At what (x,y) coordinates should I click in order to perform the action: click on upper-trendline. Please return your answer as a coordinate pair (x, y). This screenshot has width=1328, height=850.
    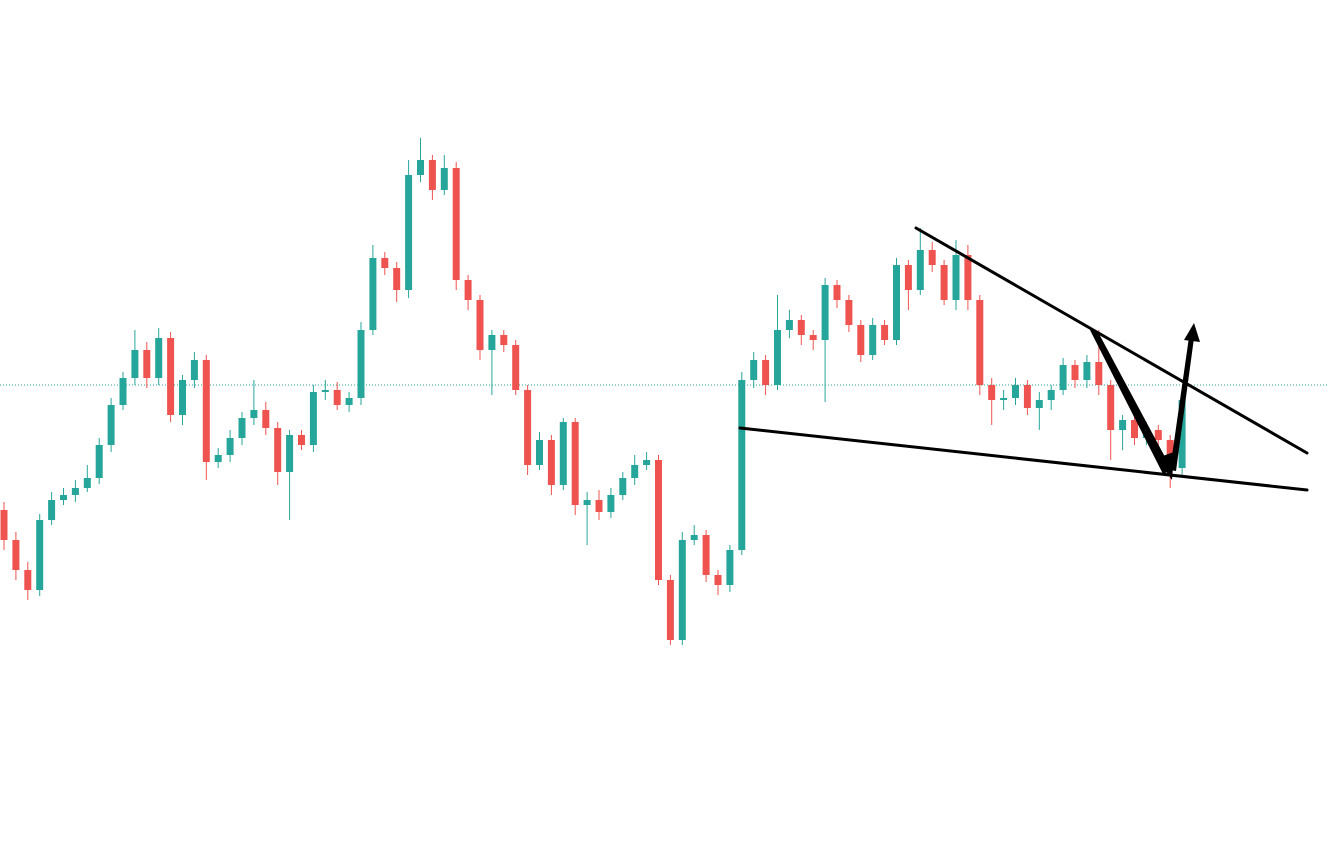
    Looking at the image, I should click on (1111, 340).